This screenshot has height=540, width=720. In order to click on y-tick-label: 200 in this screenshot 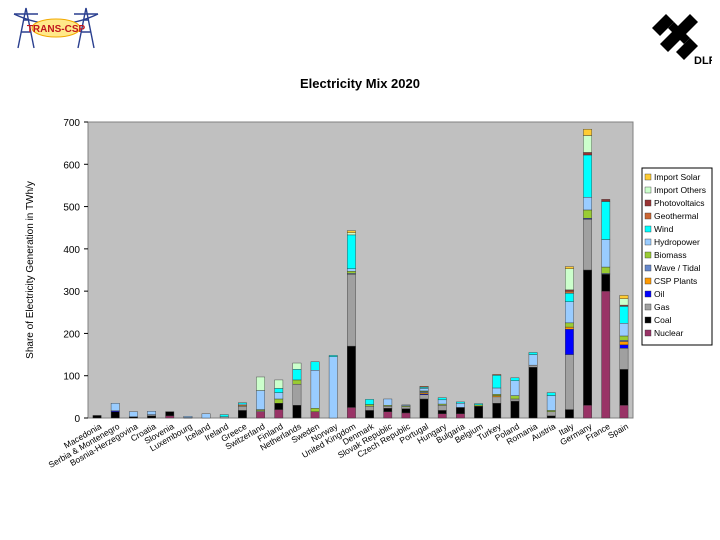, I will do `click(71, 334)`.